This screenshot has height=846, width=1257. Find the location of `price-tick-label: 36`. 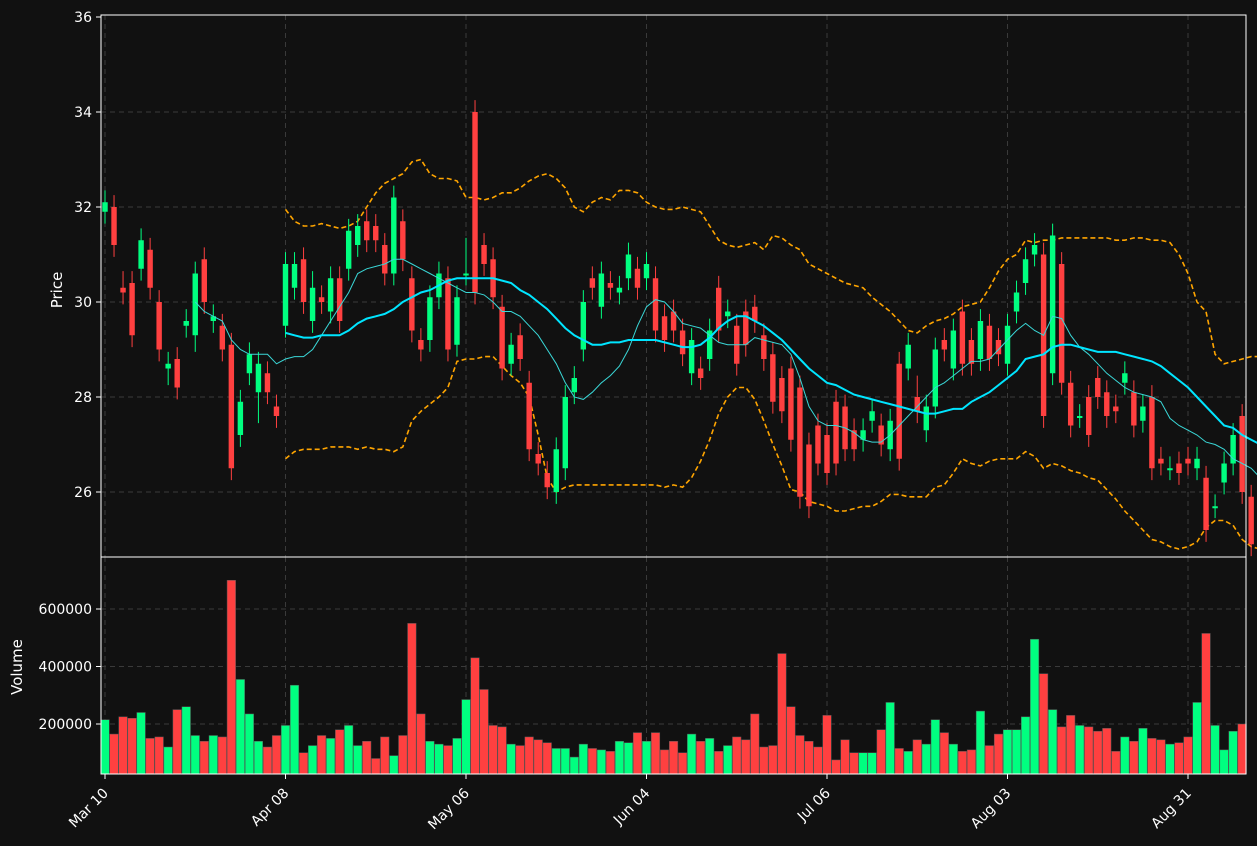

price-tick-label: 36 is located at coordinates (83, 18).